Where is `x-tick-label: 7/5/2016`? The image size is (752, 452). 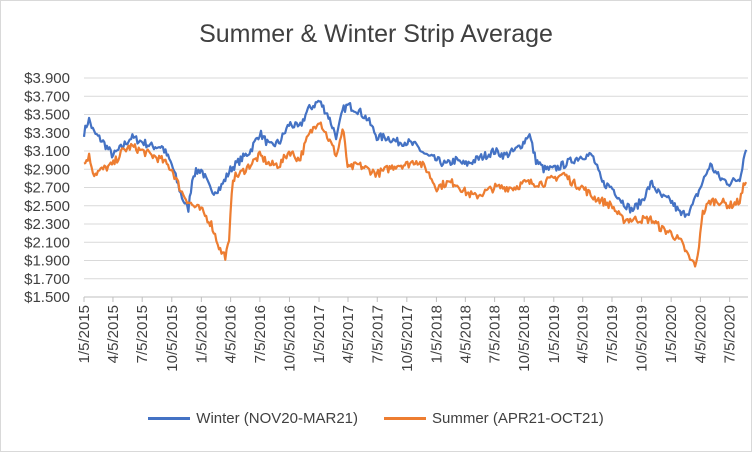
x-tick-label: 7/5/2016 is located at coordinates (260, 334).